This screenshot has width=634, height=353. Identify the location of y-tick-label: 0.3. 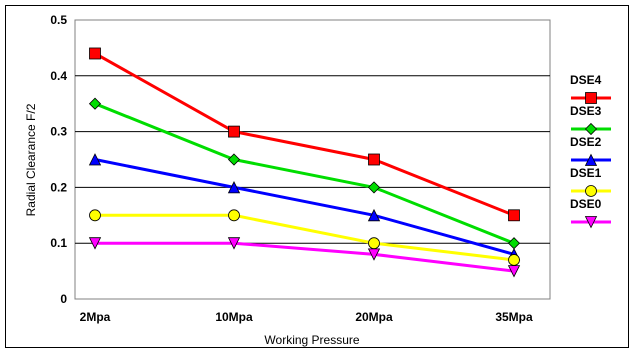
(58, 132).